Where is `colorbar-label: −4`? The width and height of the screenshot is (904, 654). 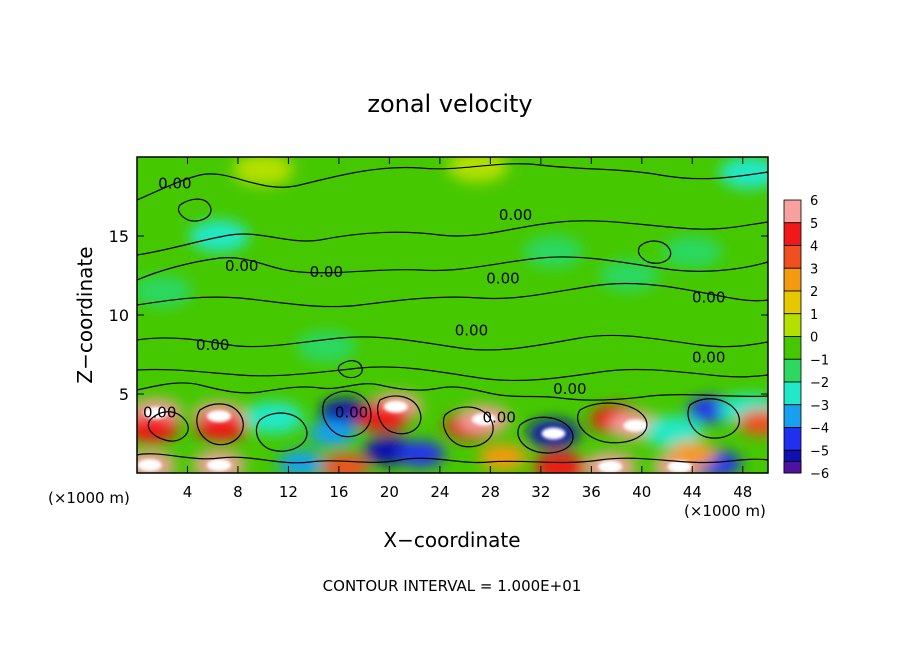 colorbar-label: −4 is located at coordinates (819, 429).